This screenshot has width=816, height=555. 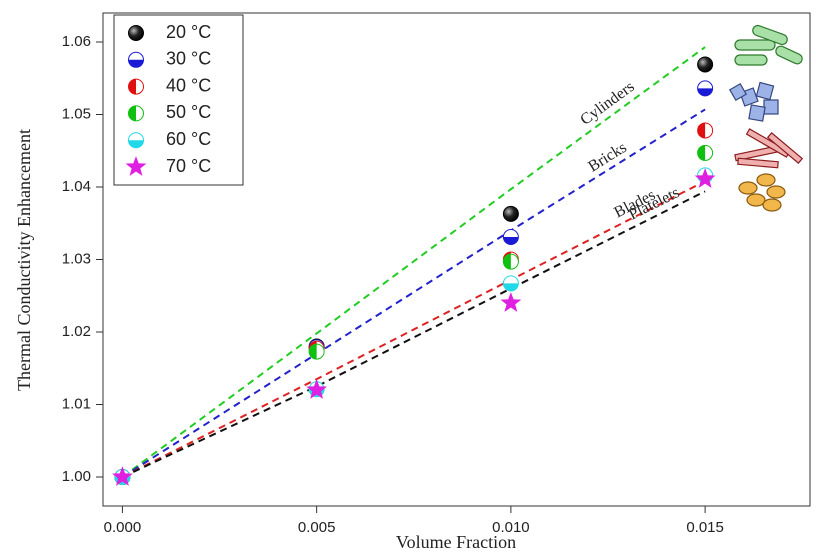 What do you see at coordinates (705, 527) in the screenshot?
I see `x-tick-label: 0.015` at bounding box center [705, 527].